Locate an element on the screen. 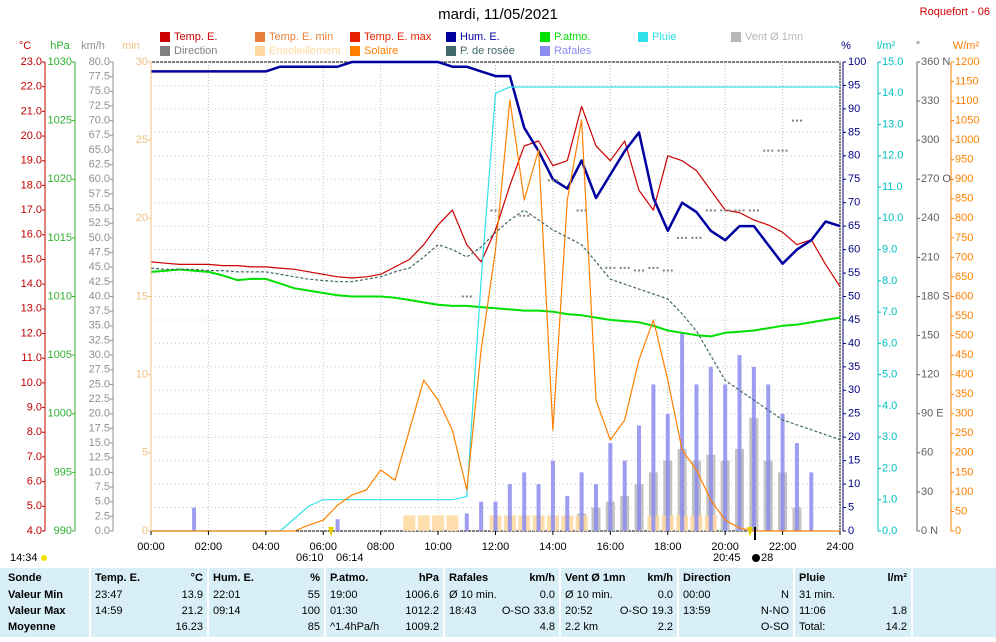  y-tick-label: 60 is located at coordinates (854, 250).